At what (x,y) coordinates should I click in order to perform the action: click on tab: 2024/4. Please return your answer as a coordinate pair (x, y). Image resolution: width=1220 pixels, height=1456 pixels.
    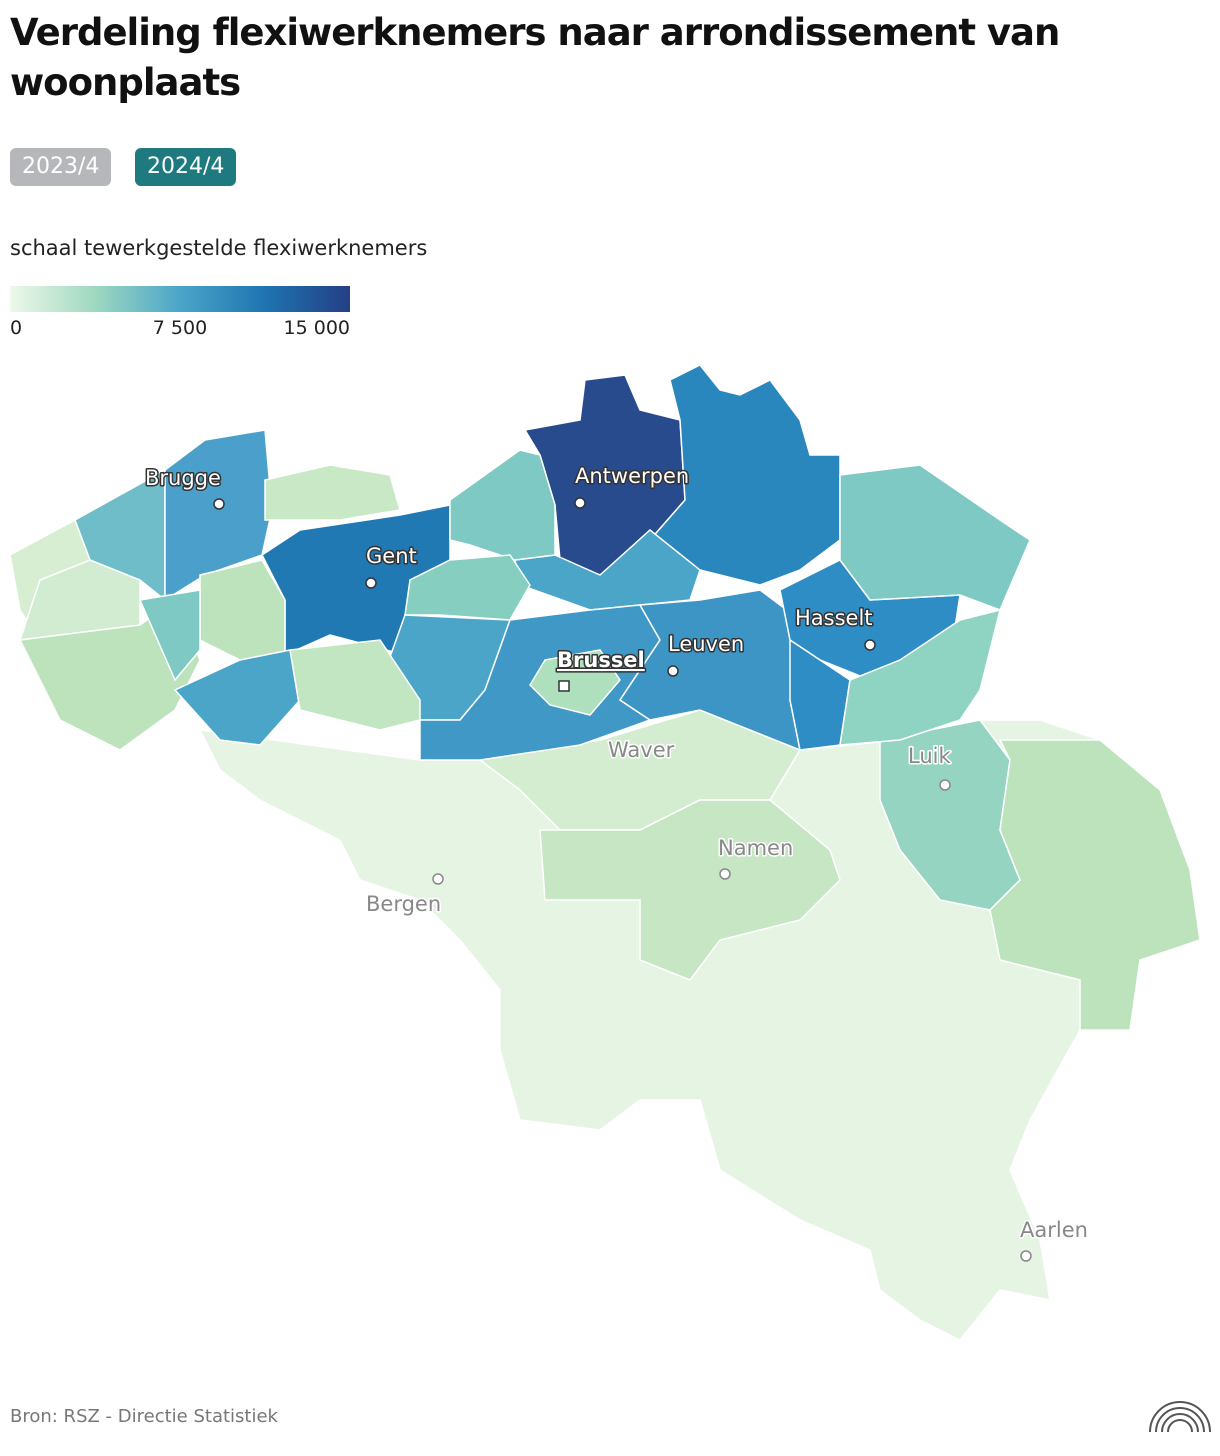
    Looking at the image, I should click on (186, 167).